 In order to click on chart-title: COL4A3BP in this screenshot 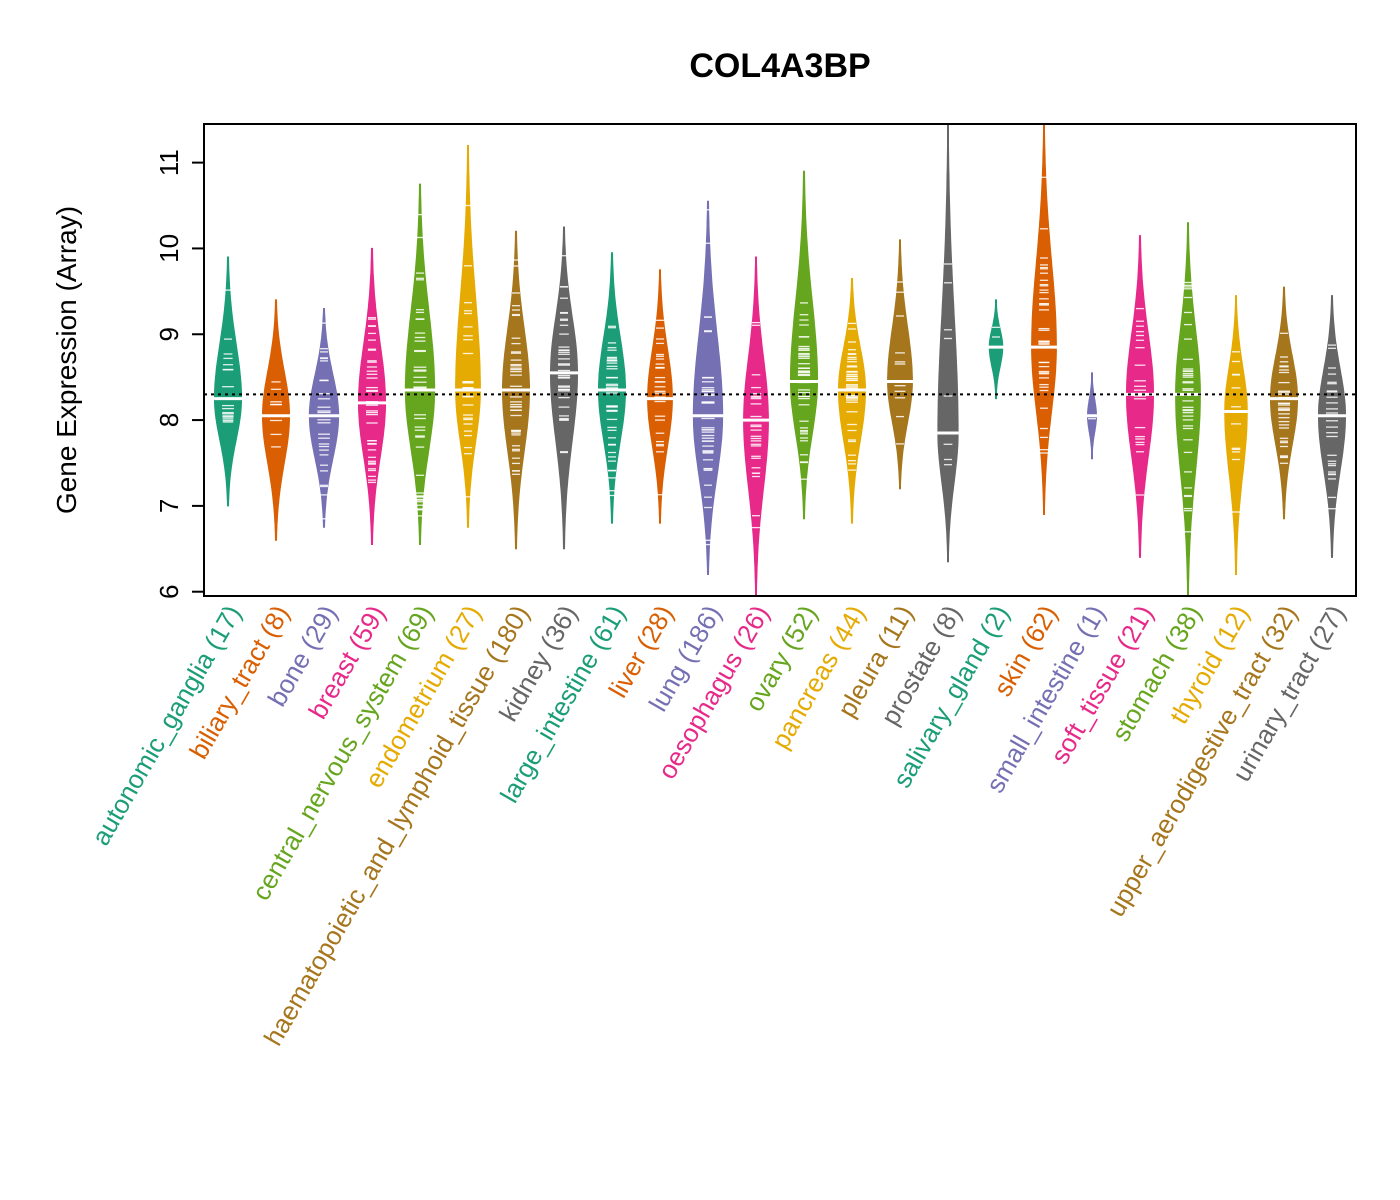, I will do `click(779, 66)`.